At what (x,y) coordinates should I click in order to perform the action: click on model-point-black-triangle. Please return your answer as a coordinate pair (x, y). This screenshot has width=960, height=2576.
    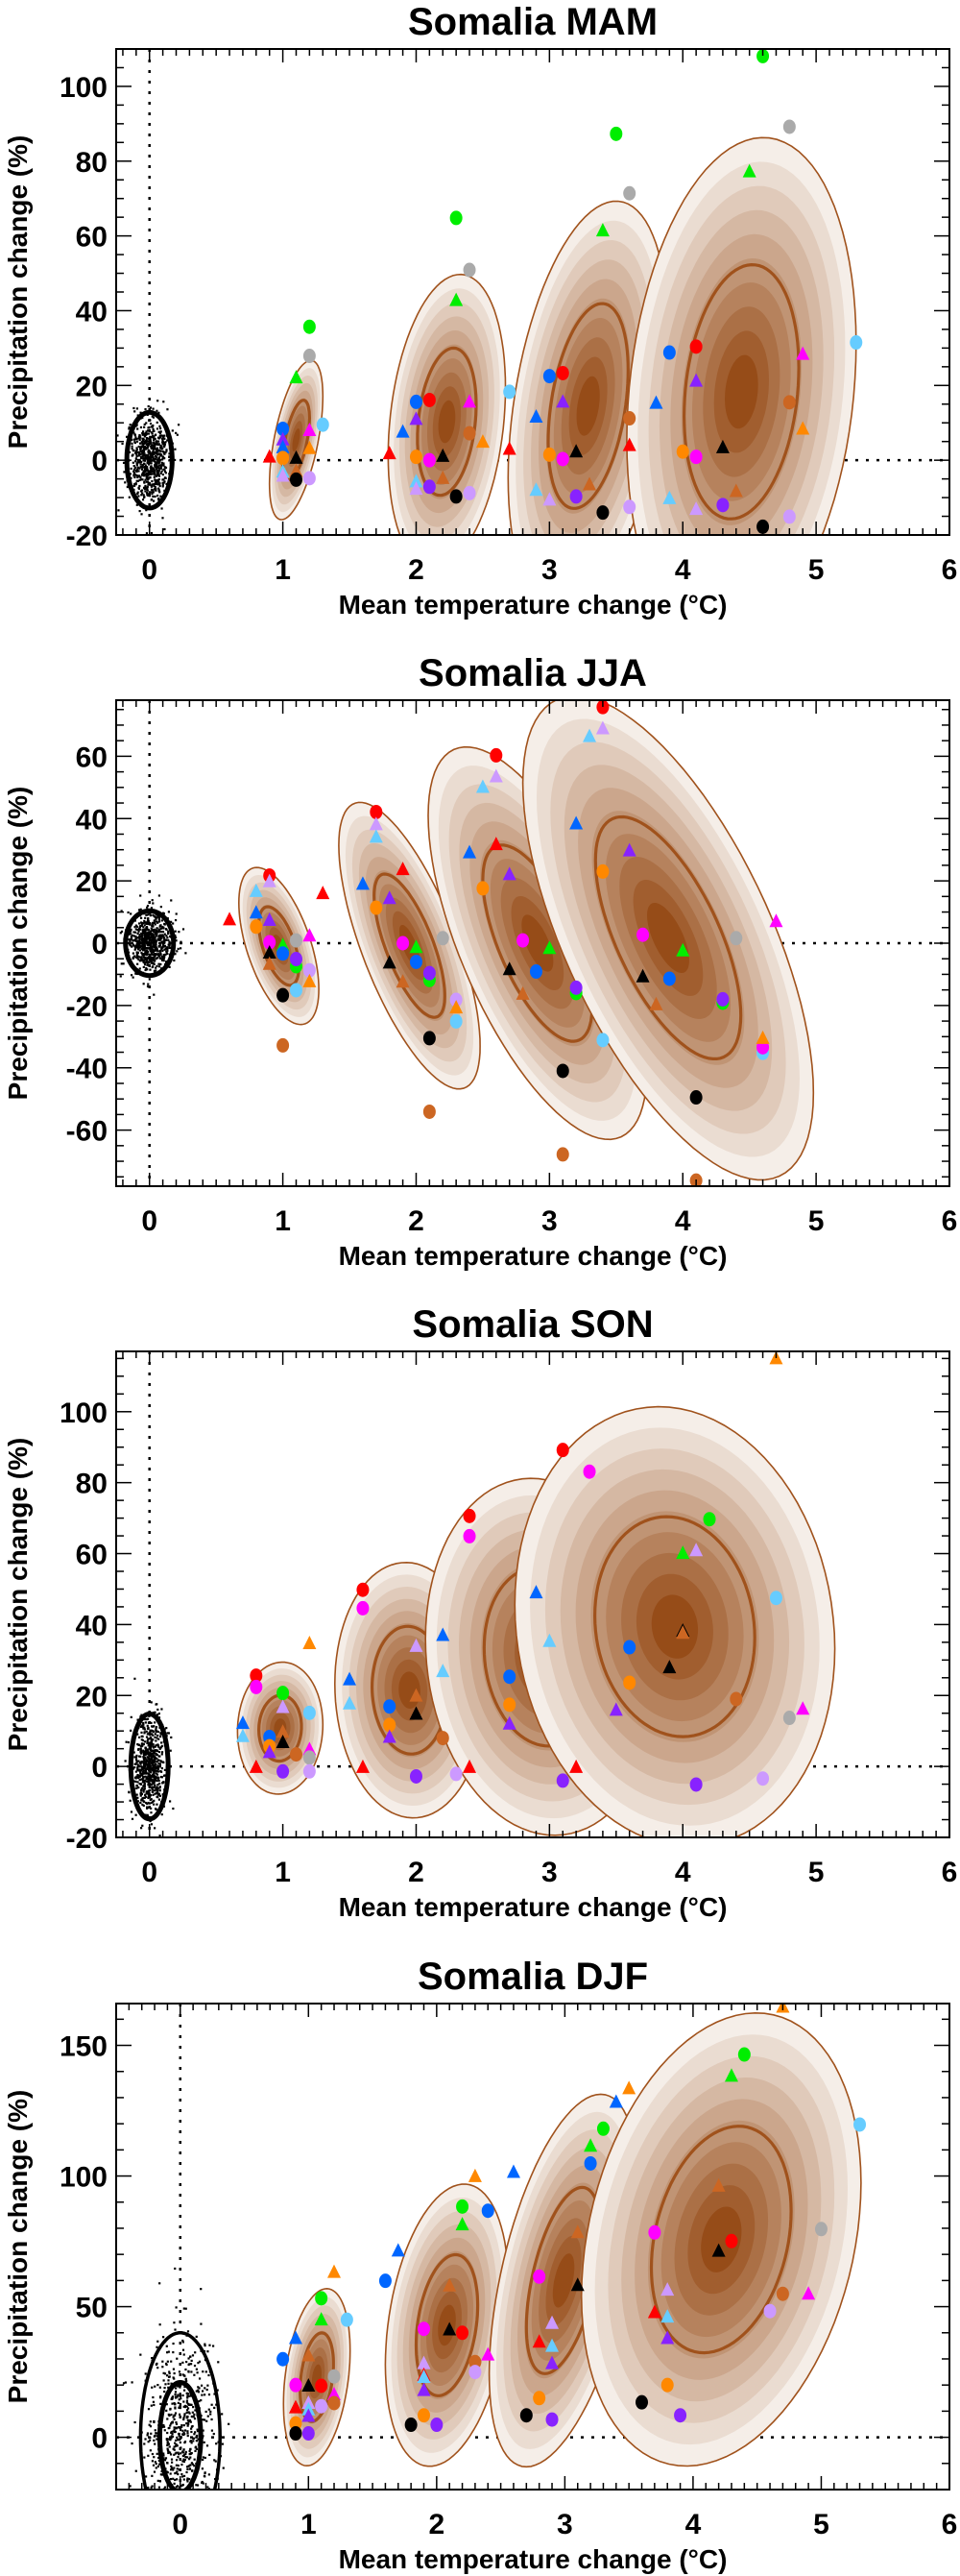
    Looking at the image, I should click on (283, 1742).